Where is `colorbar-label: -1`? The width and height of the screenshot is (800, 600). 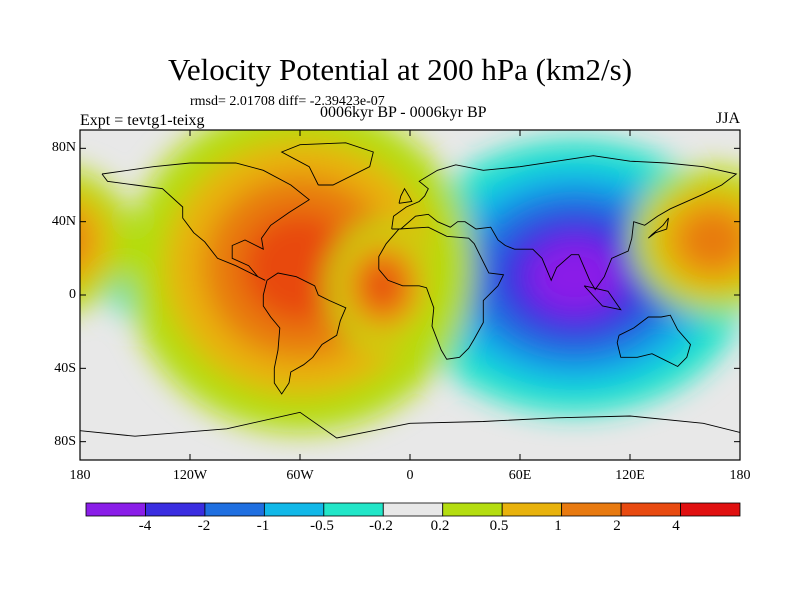 colorbar-label: -1 is located at coordinates (263, 526).